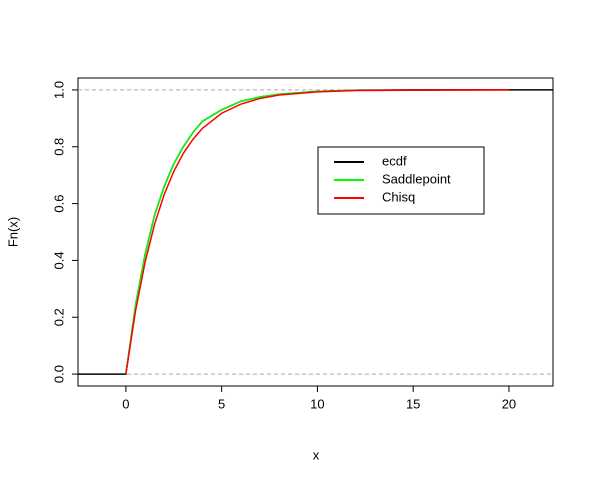  What do you see at coordinates (394, 160) in the screenshot?
I see `legend-label: ecdf` at bounding box center [394, 160].